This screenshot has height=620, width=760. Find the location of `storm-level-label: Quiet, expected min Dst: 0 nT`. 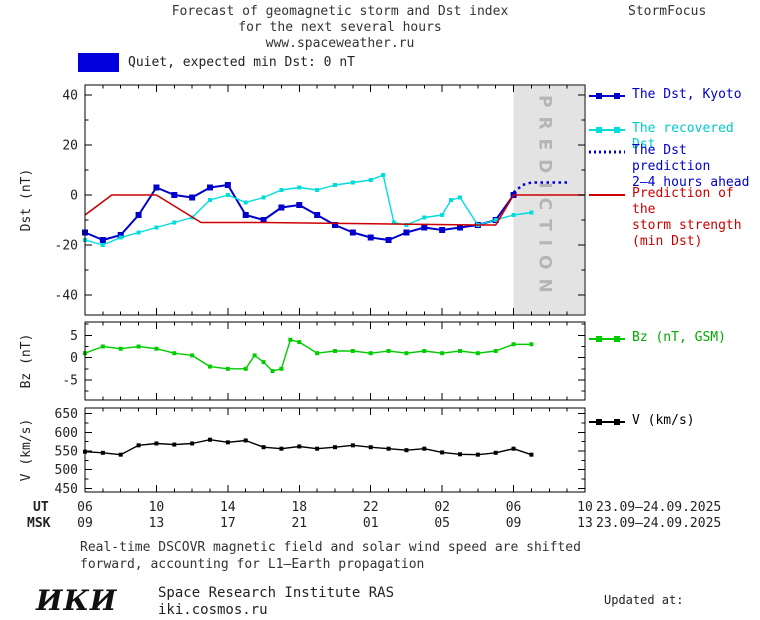

storm-level-label: Quiet, expected min Dst: 0 nT is located at coordinates (241, 62).